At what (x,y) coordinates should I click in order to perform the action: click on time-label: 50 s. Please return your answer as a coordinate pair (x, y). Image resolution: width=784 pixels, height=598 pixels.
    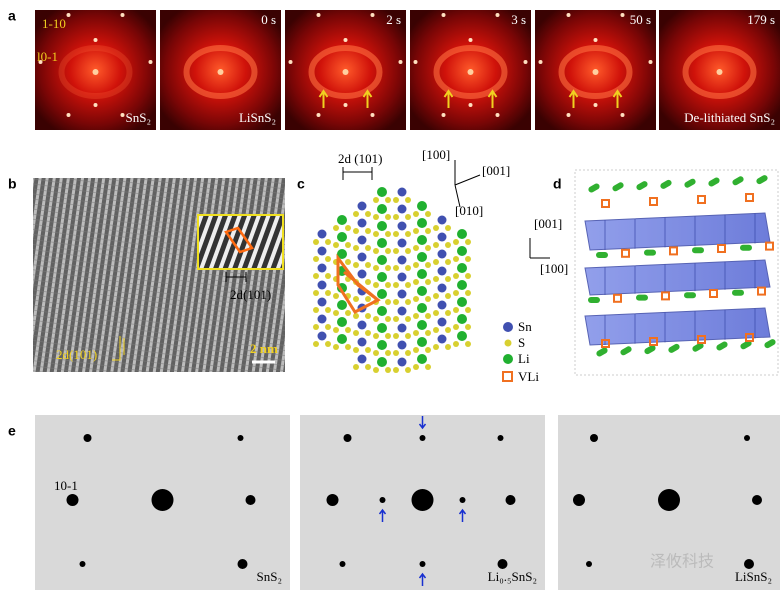
    Looking at the image, I should click on (640, 19).